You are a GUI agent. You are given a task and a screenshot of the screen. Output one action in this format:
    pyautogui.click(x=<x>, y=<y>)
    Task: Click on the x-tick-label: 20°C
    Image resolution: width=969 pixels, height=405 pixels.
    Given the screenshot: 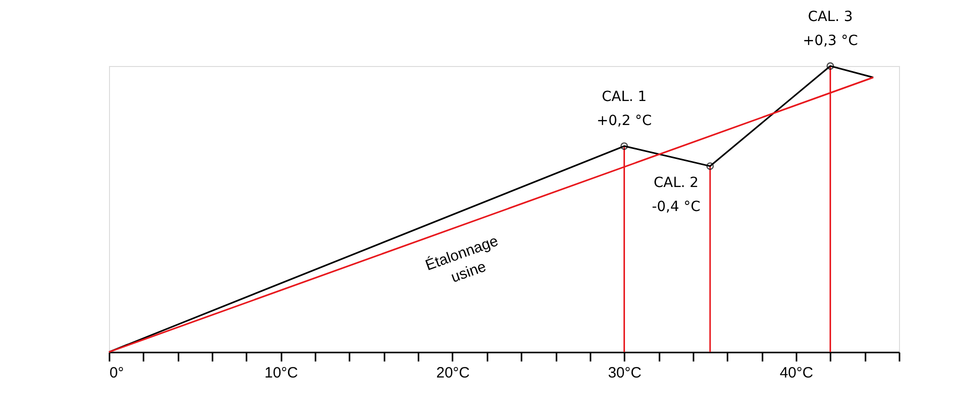 What is the action you would take?
    pyautogui.click(x=453, y=373)
    